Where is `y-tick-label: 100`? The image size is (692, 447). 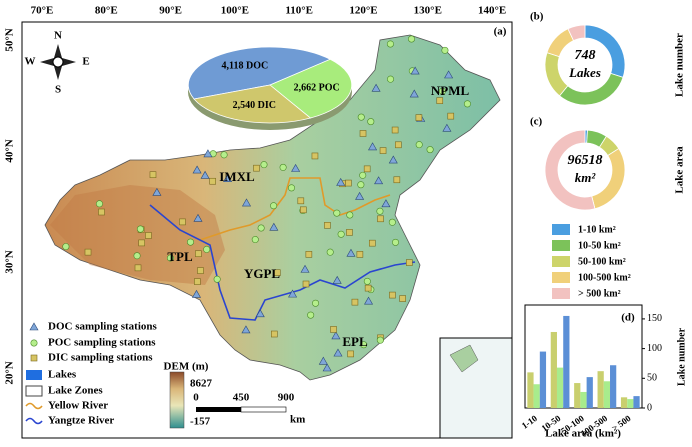 y-tick-label: 100 is located at coordinates (654, 348).